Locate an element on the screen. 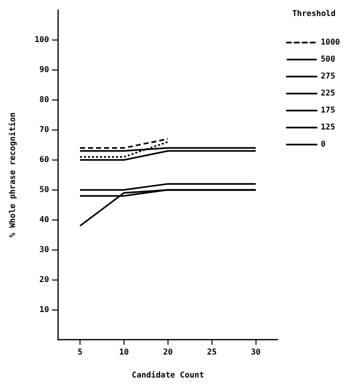 This screenshot has width=354, height=388. legend-title: Threshold is located at coordinates (314, 13).